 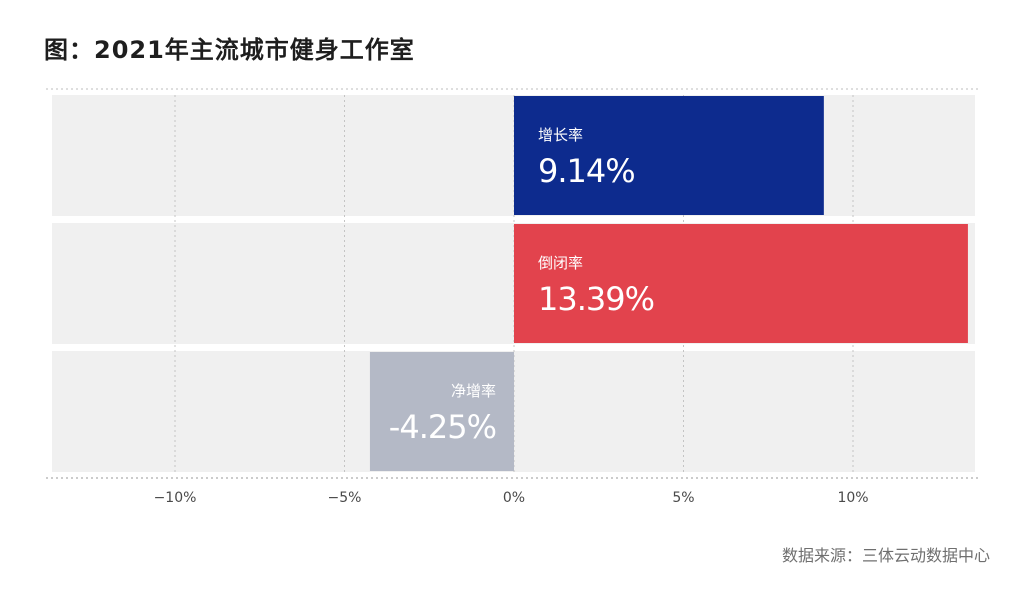 I want to click on bar-labels: 增长率 9.14% 倒闭率 13.39% 净增率 -4.25%, so click(x=522, y=286).